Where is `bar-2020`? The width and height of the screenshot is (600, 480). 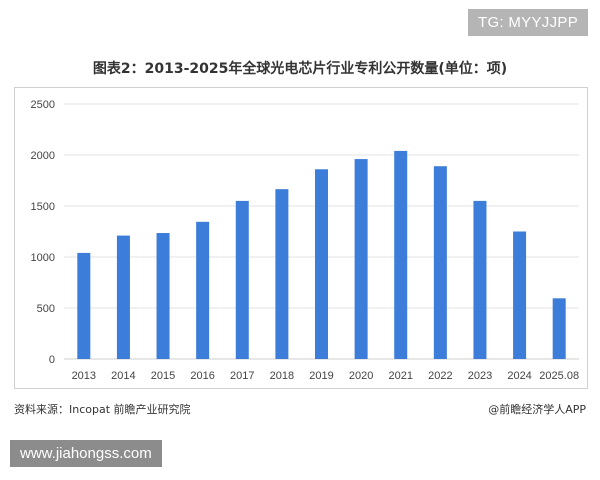 bar-2020 is located at coordinates (361, 259).